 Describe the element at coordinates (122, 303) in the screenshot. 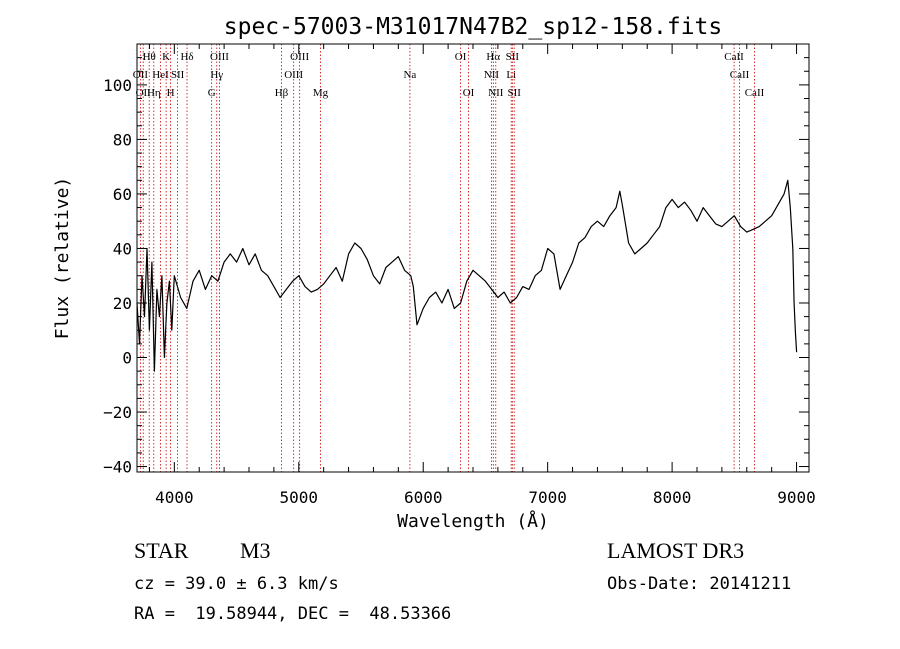

I see `y-tick-label-20: 20` at that location.